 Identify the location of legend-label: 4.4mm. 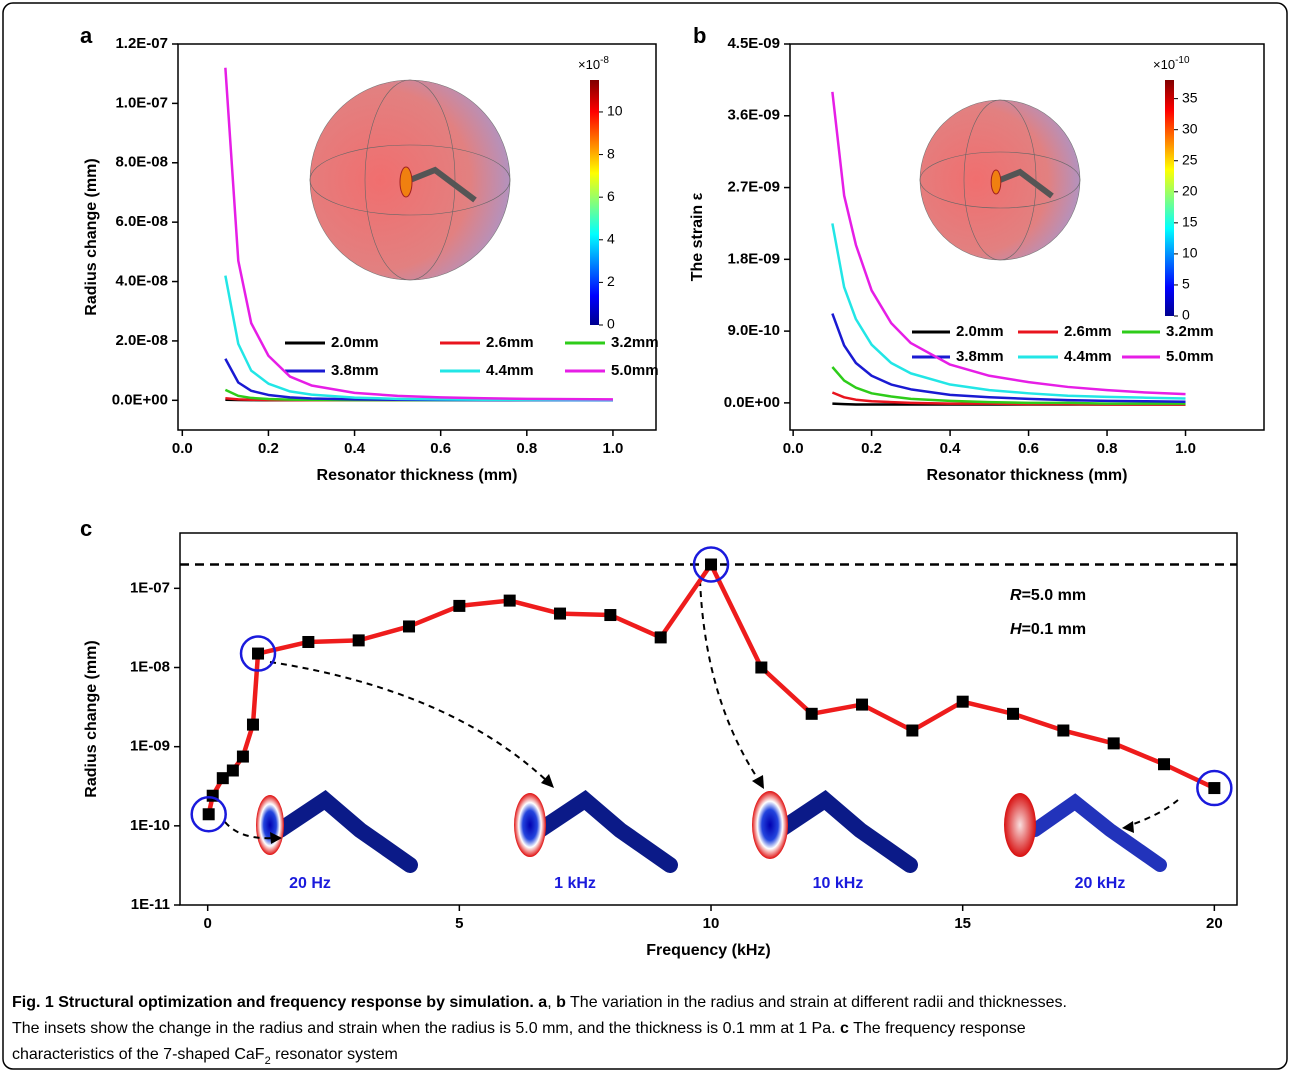
(510, 370).